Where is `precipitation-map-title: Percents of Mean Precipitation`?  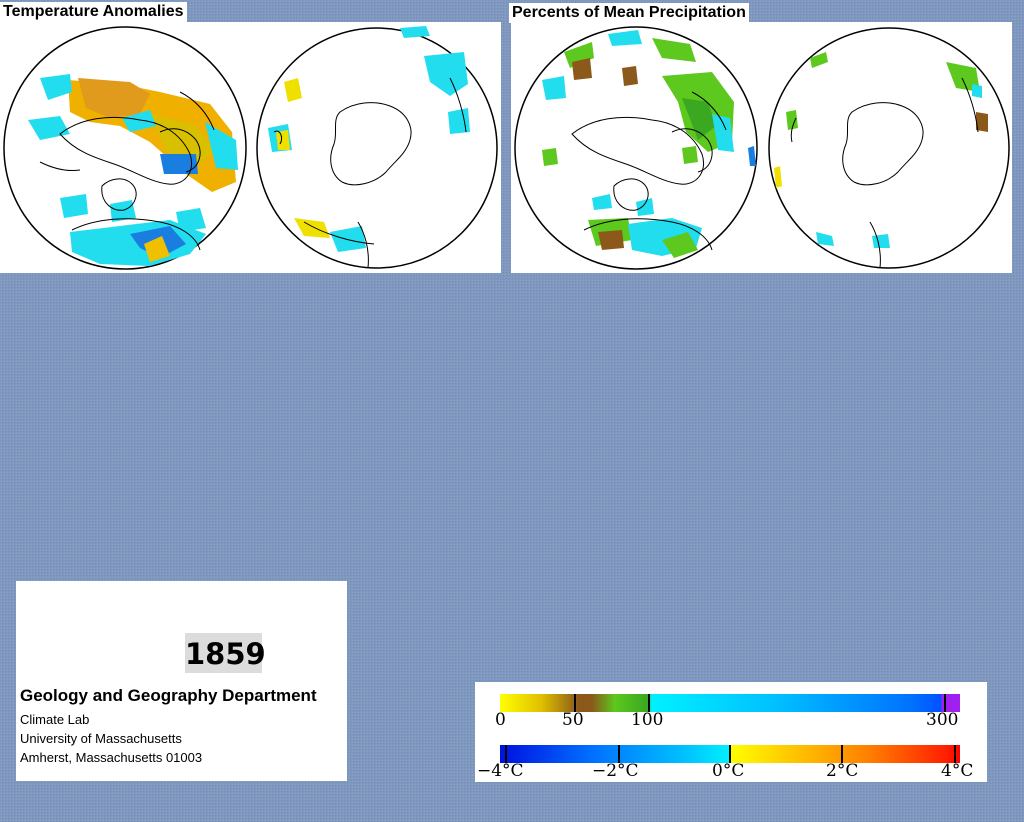
precipitation-map-title: Percents of Mean Precipitation is located at coordinates (629, 13).